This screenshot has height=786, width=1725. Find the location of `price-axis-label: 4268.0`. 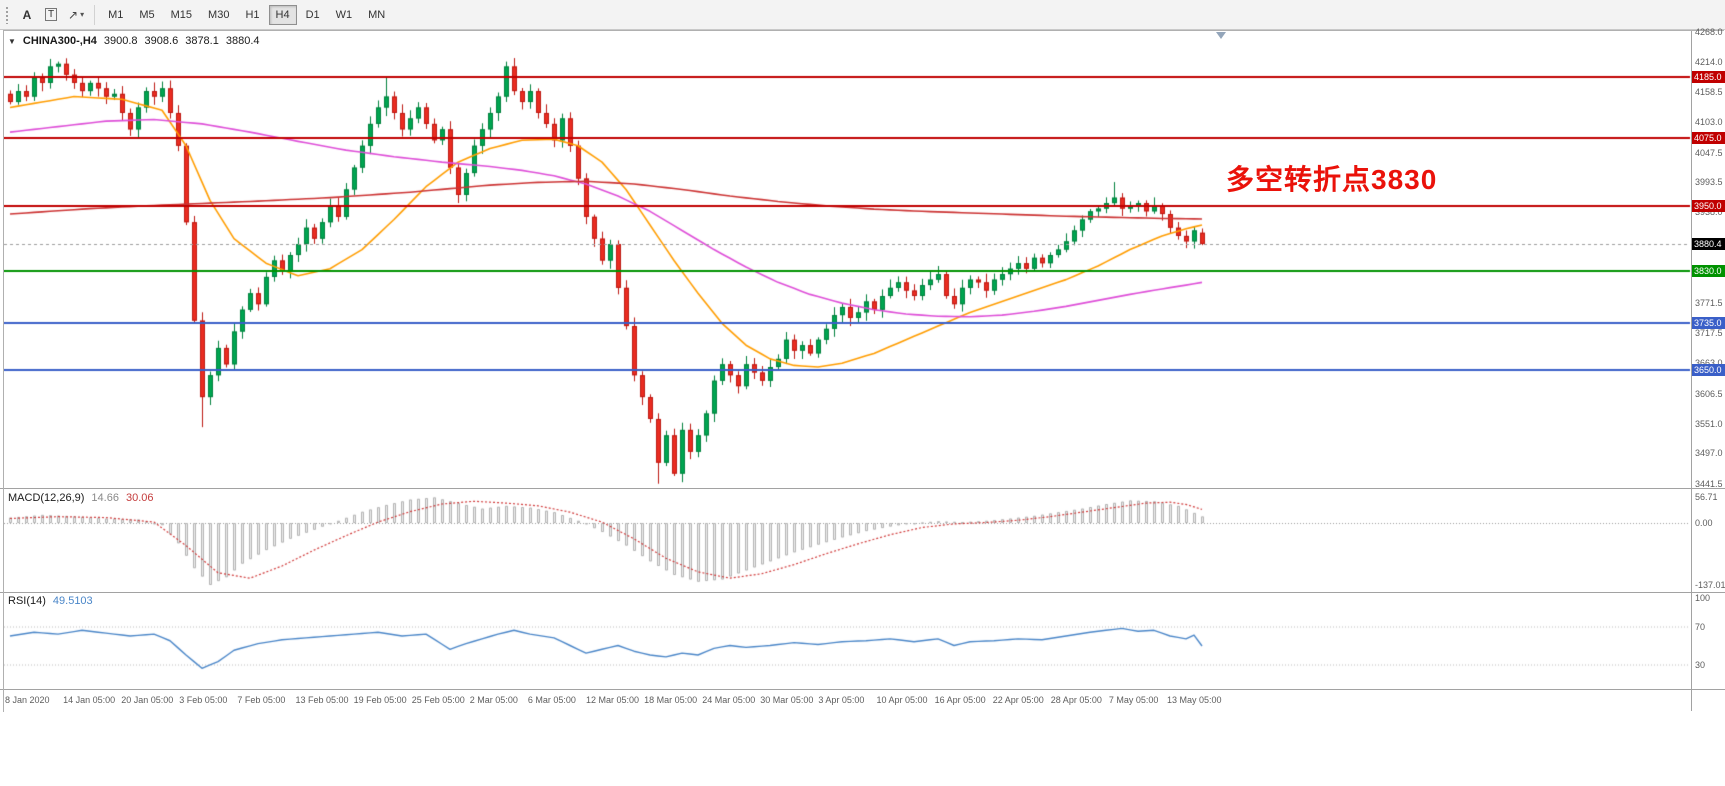

price-axis-label: 4268.0 is located at coordinates (1709, 32).